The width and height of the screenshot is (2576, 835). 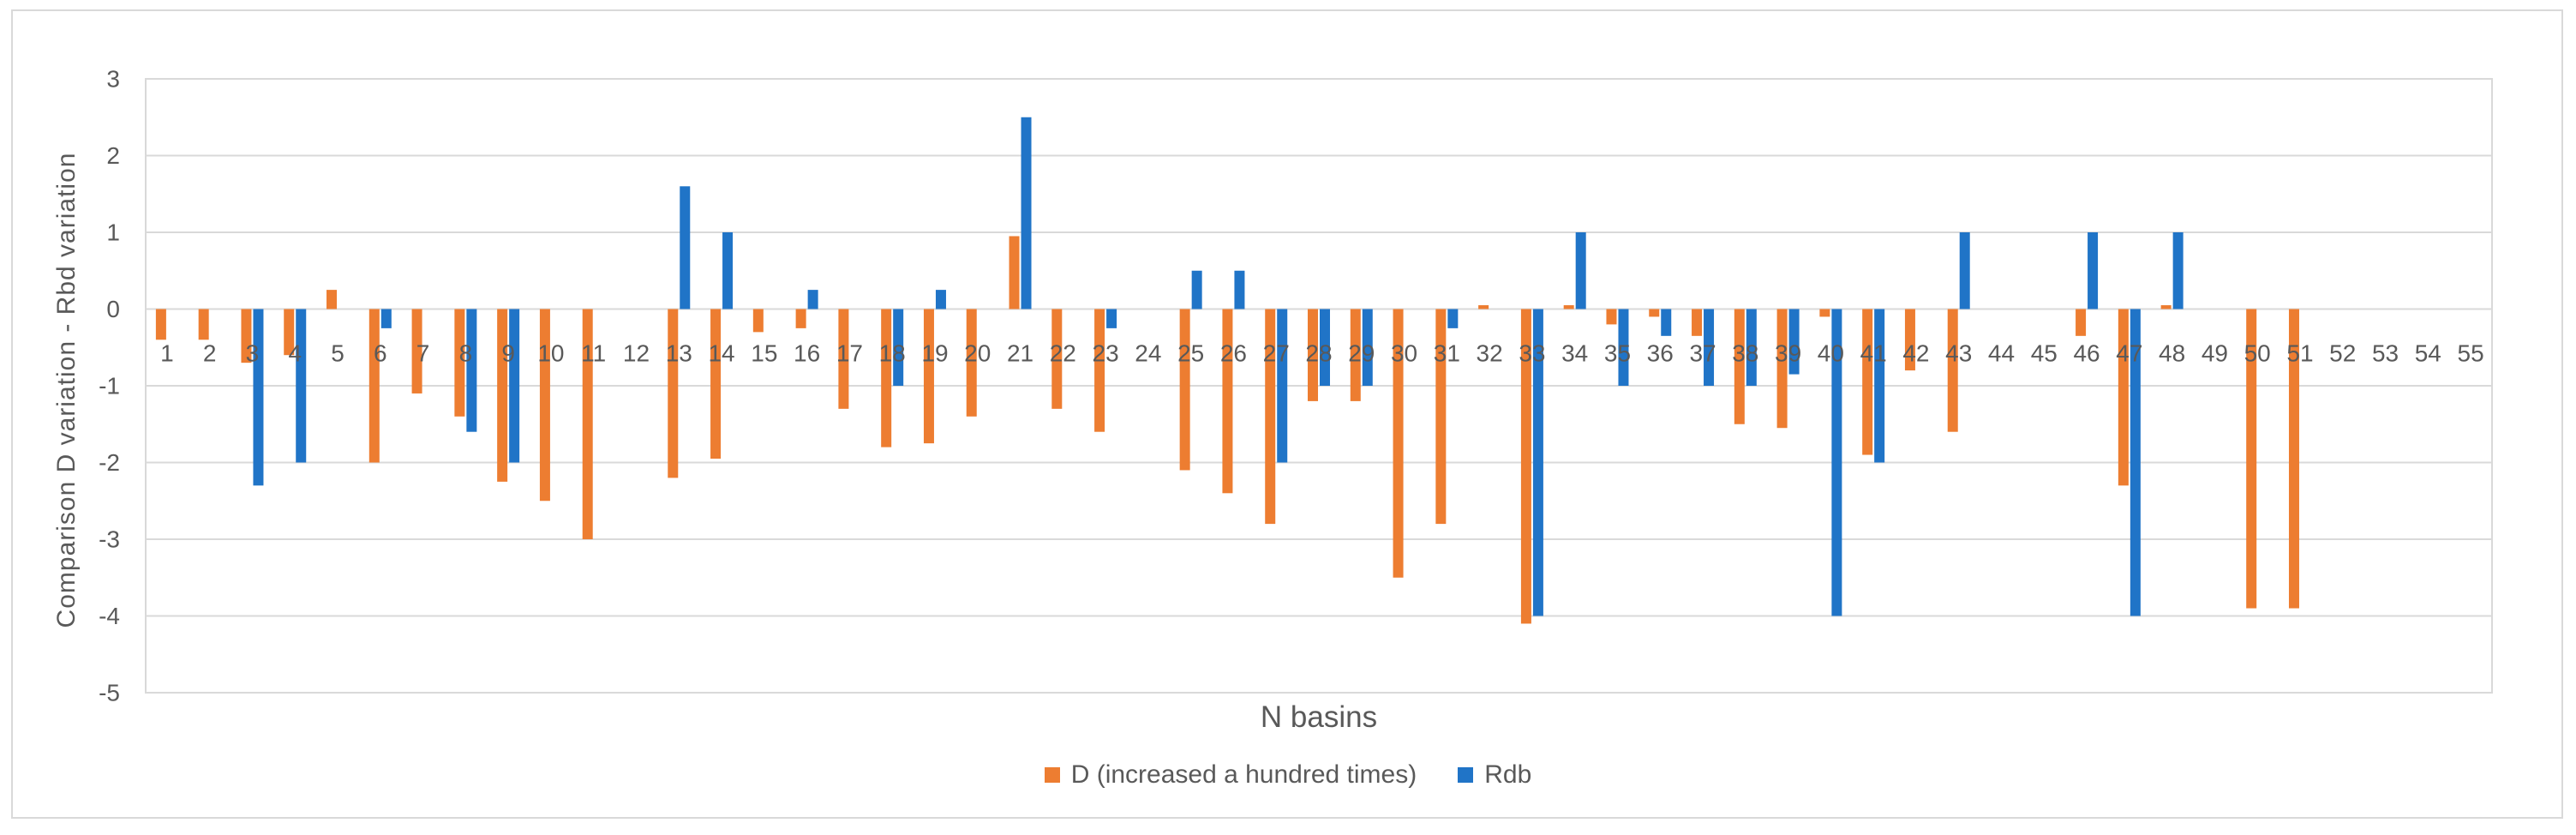 I want to click on x-tick-label-5: 5, so click(x=337, y=353).